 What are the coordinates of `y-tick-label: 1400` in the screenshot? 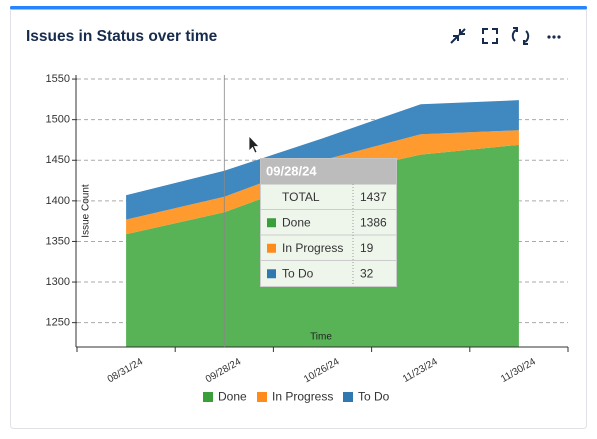 It's located at (58, 201).